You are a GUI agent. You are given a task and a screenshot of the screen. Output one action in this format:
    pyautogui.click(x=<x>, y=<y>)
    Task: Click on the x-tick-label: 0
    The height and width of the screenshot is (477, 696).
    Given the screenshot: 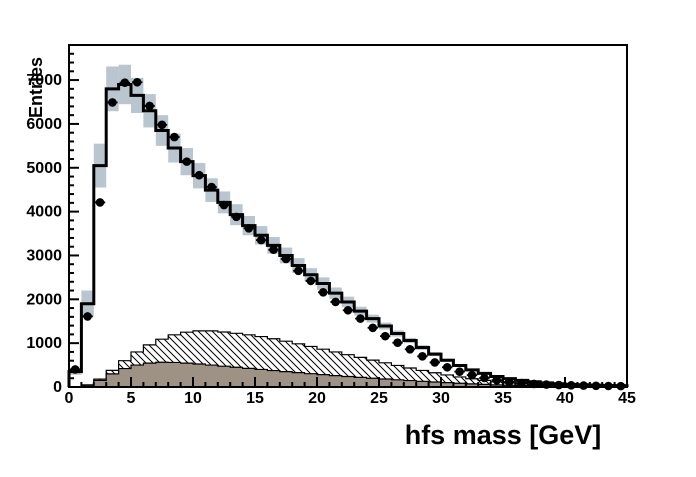 What is the action you would take?
    pyautogui.click(x=69, y=398)
    